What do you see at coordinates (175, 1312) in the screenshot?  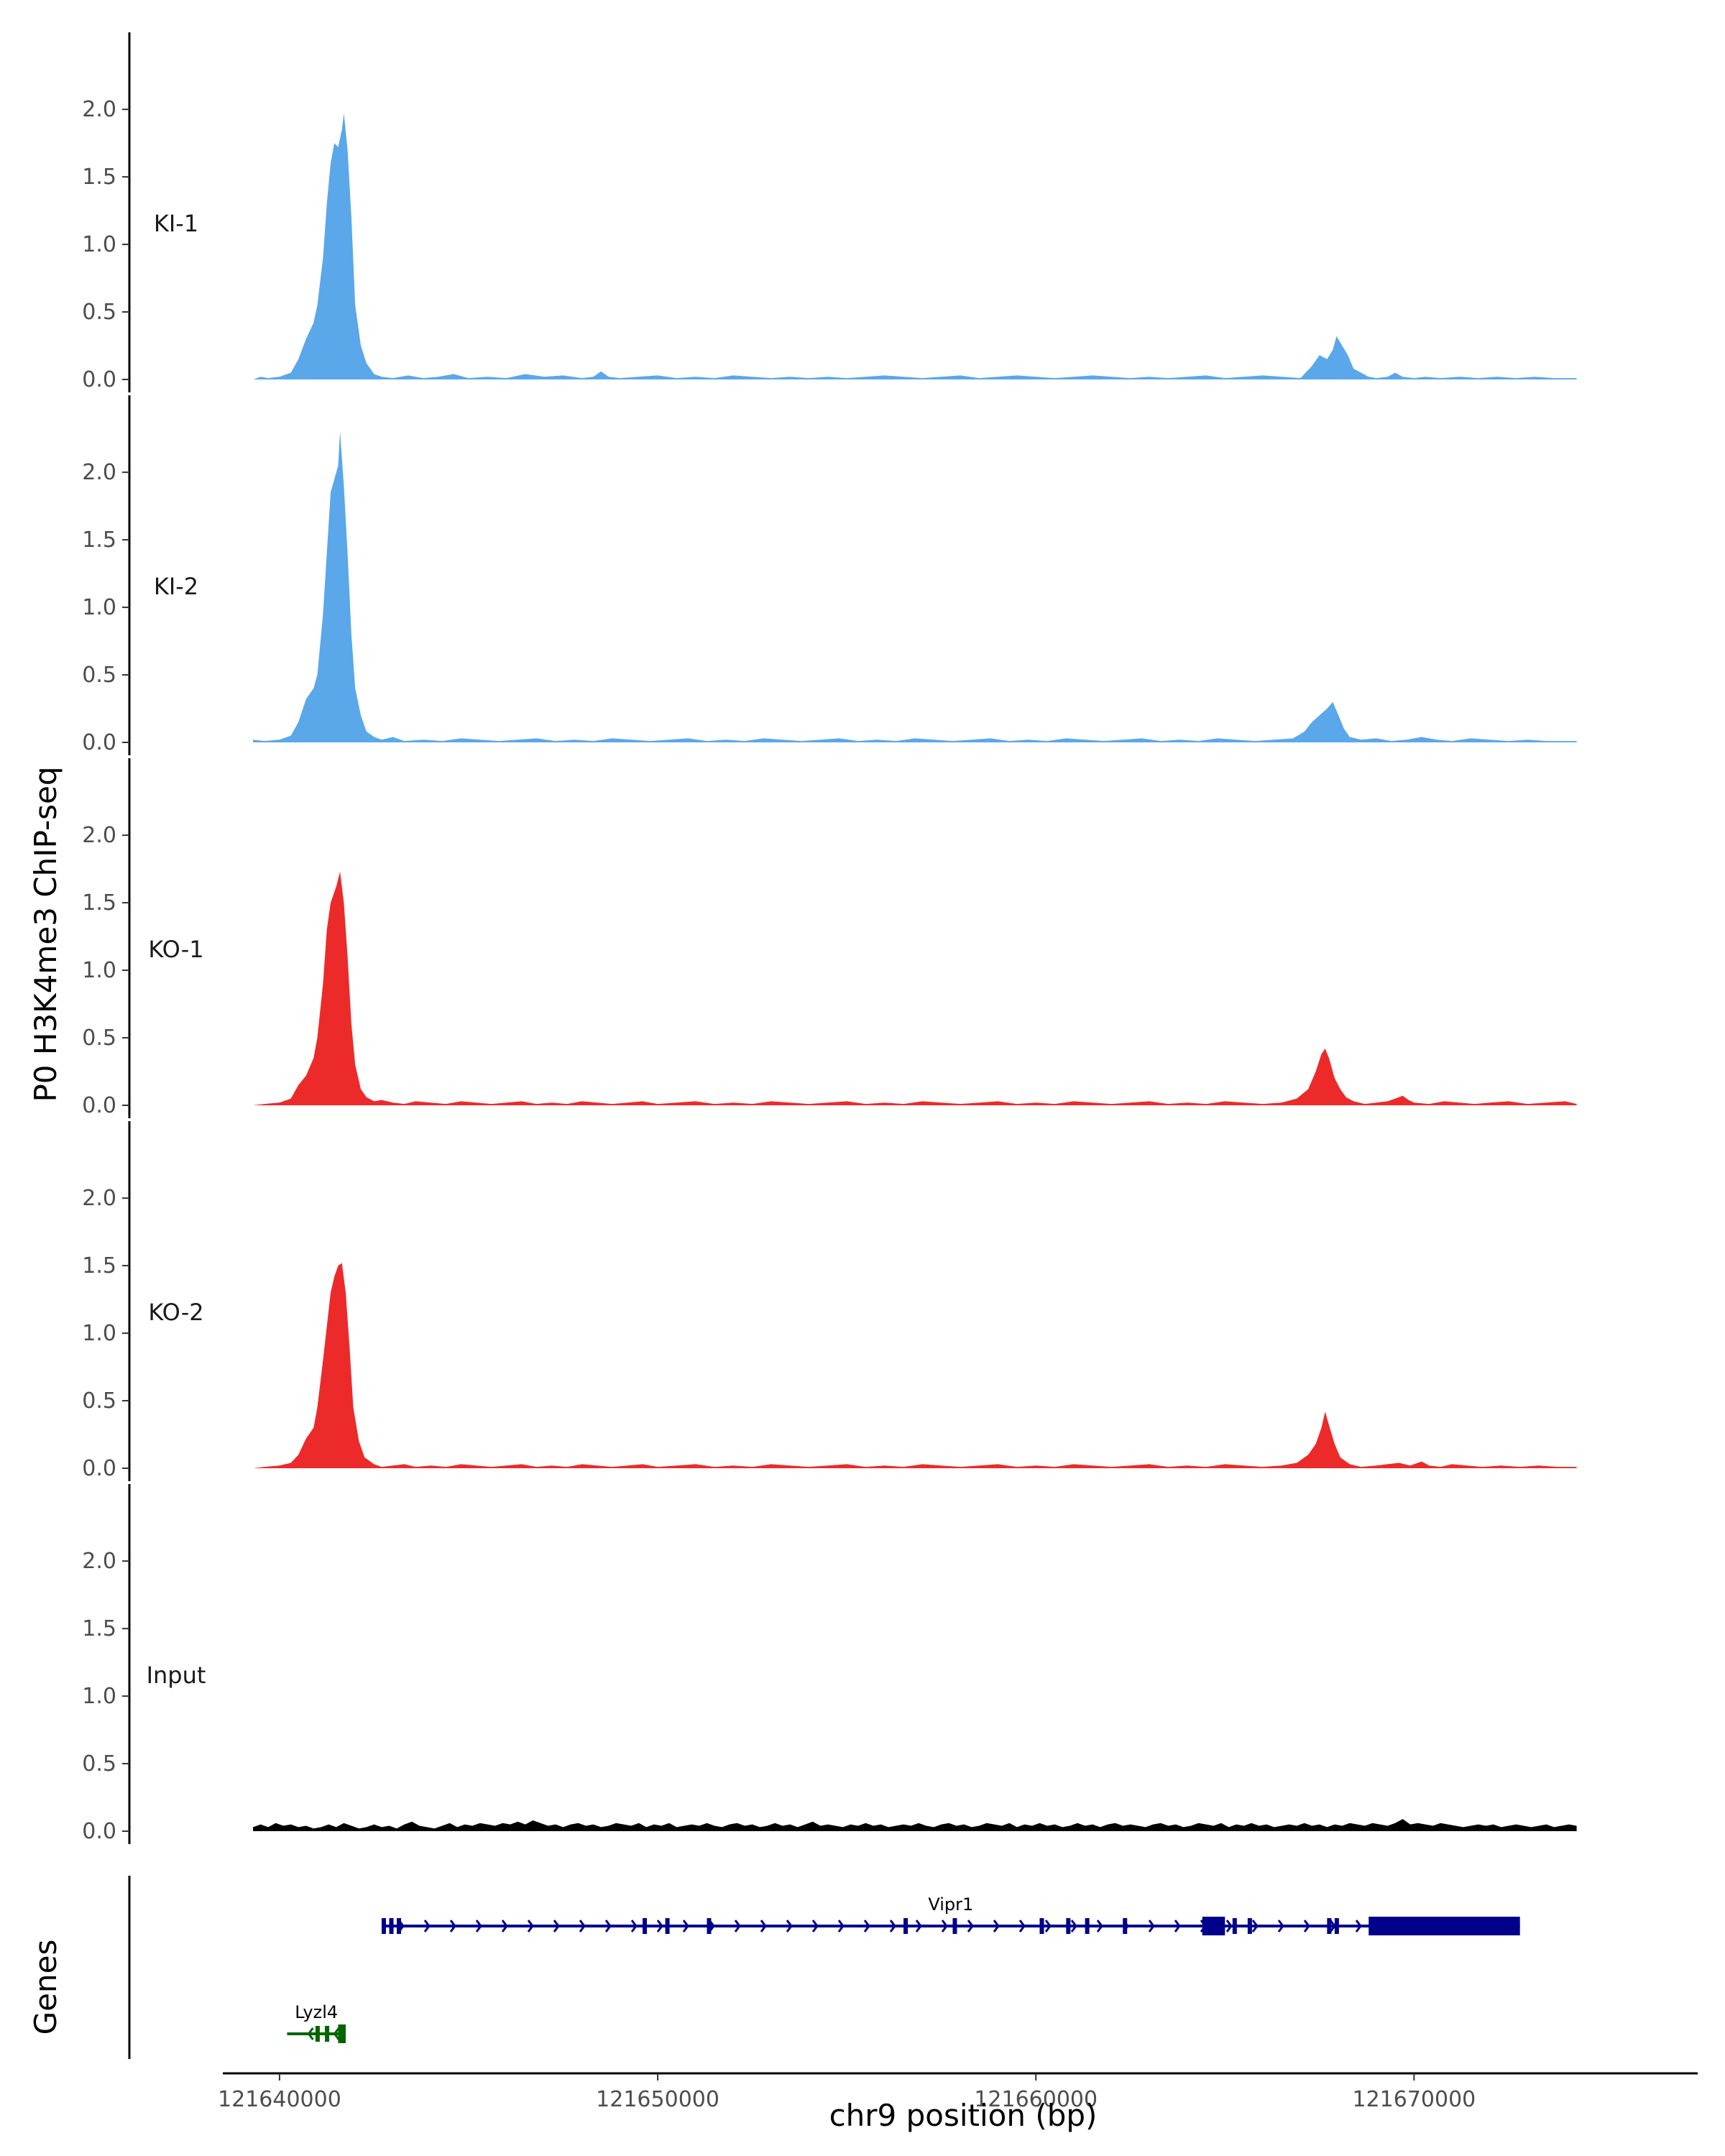 I see `track-label-ko-2: KO-2` at bounding box center [175, 1312].